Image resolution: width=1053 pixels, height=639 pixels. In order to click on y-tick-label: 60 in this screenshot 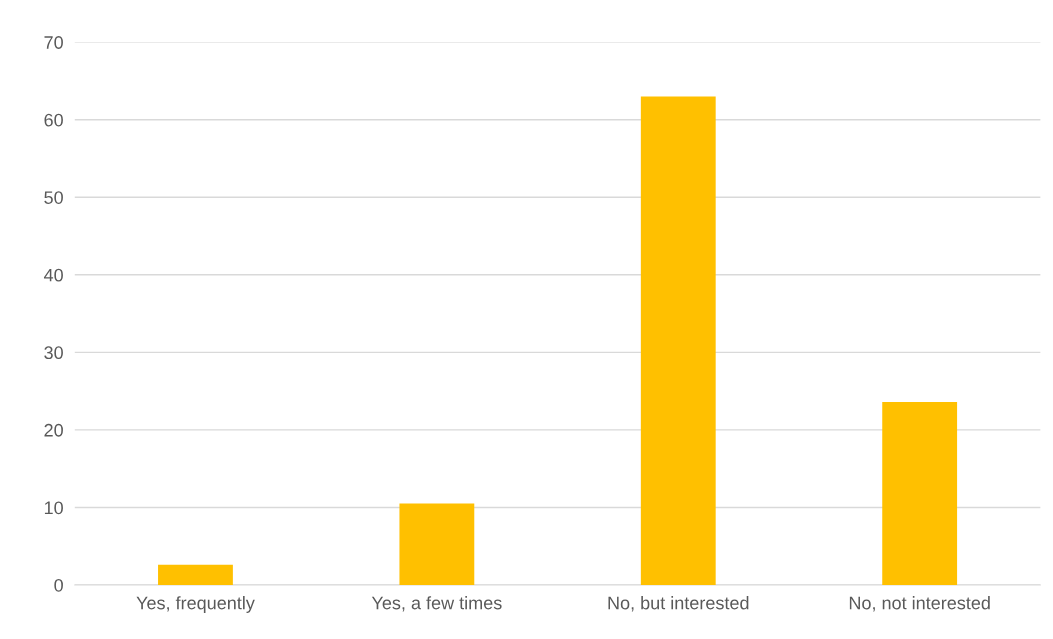, I will do `click(53, 120)`.